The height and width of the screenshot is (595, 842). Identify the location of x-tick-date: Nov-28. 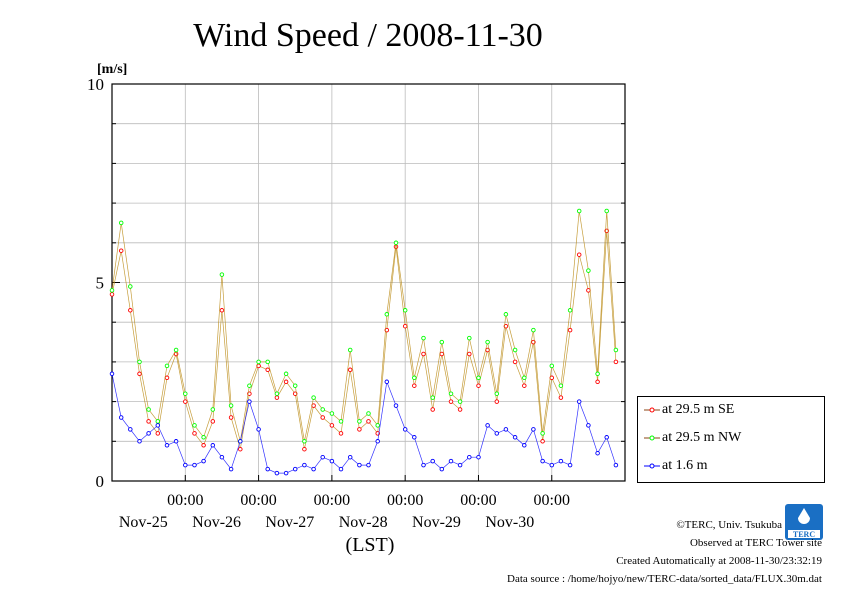
(363, 522).